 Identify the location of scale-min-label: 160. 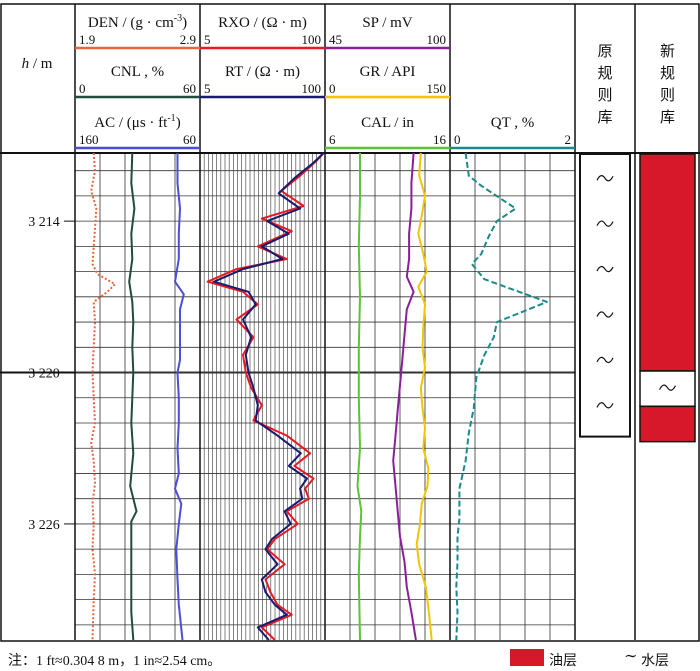
(89, 139).